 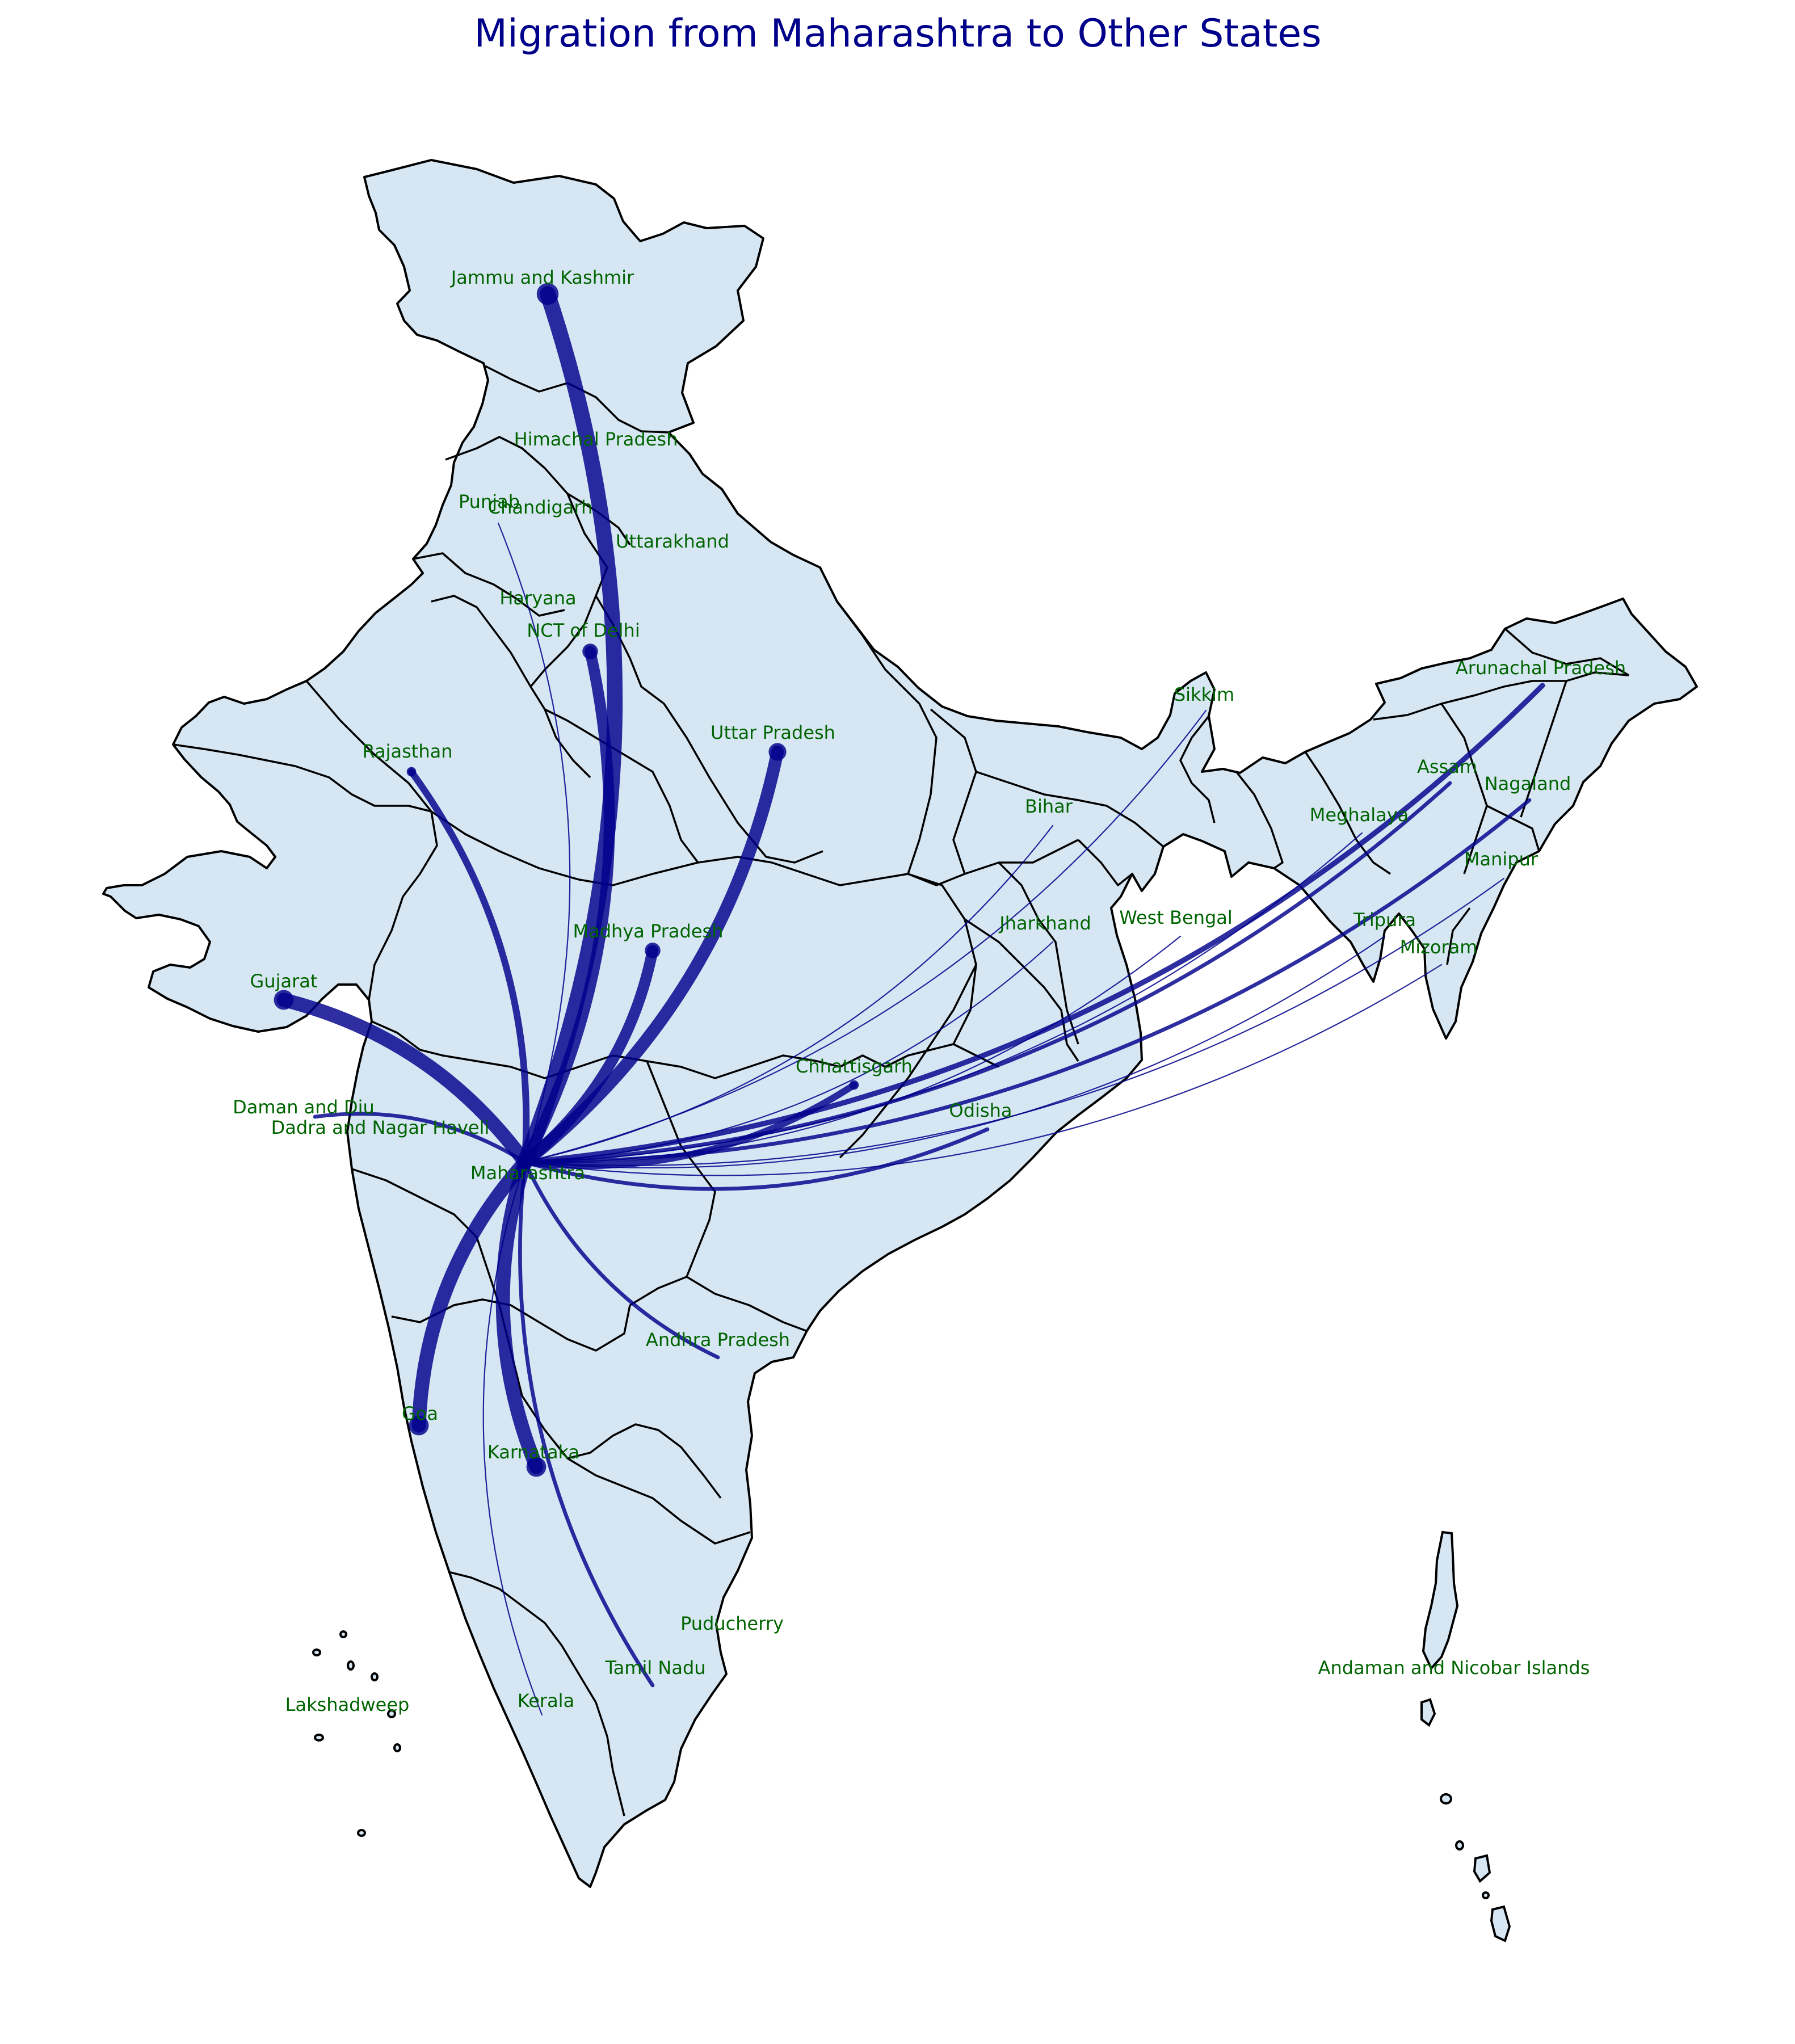 I want to click on flow-endpoint-goa, so click(x=419, y=1426).